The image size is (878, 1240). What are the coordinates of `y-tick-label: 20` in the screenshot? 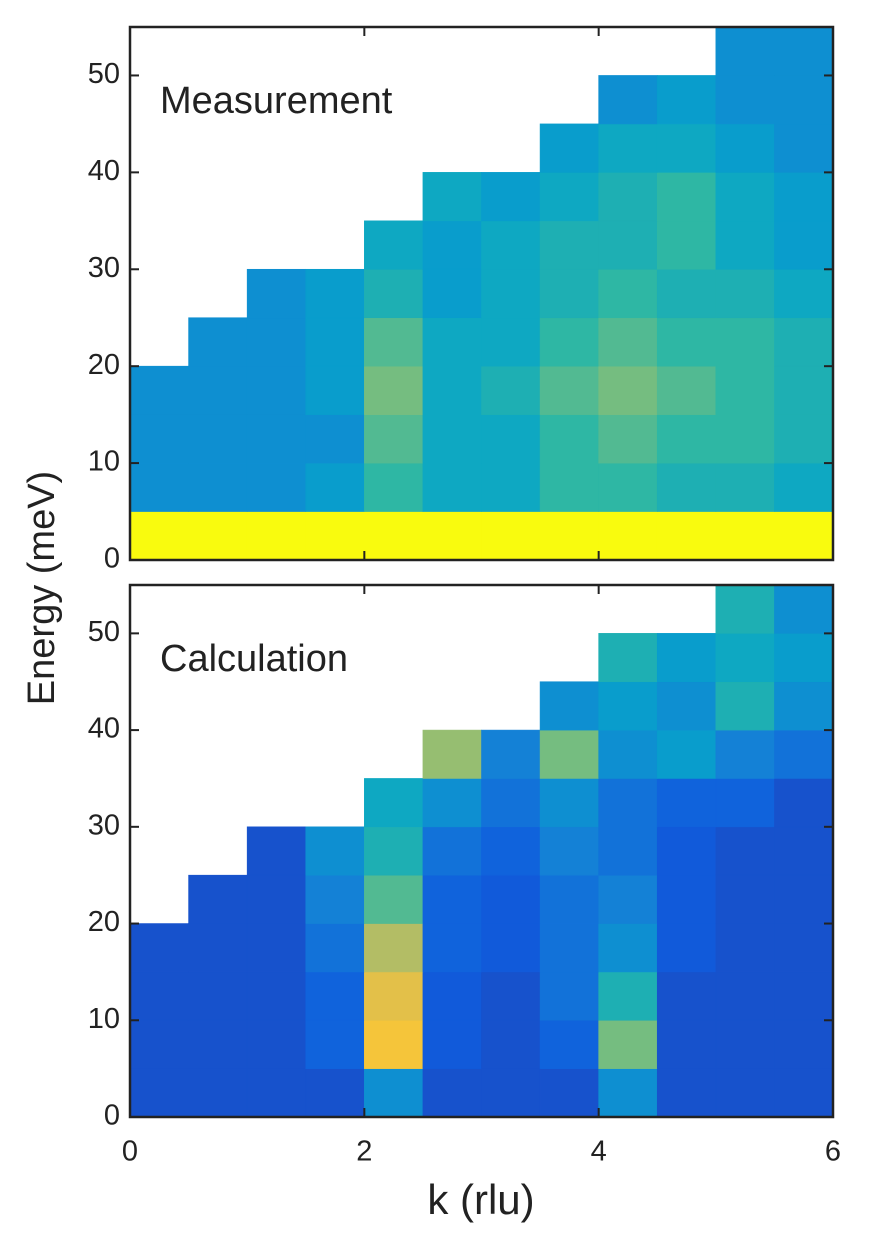 It's located at (104, 365).